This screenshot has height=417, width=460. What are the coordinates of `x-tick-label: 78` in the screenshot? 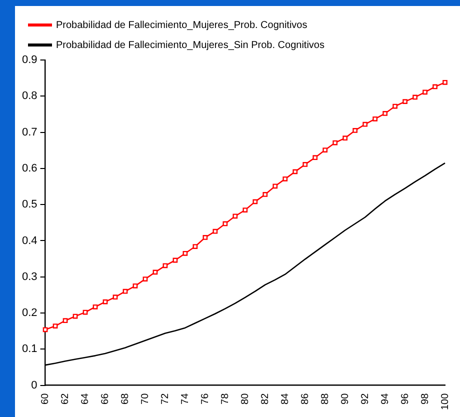 It's located at (225, 398).